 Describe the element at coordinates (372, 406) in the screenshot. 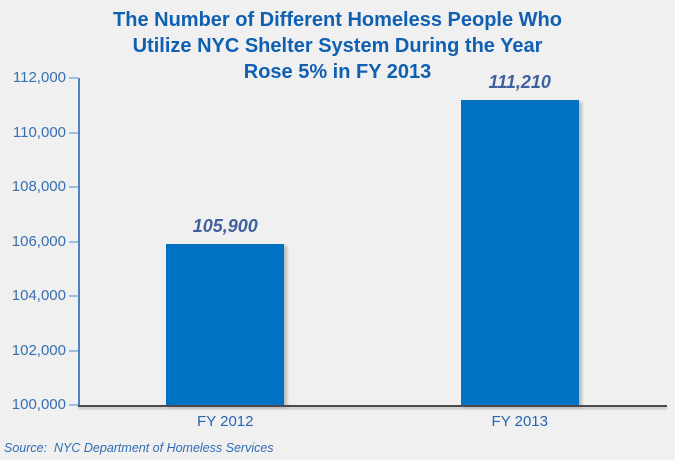

I see `x-axis-line` at that location.